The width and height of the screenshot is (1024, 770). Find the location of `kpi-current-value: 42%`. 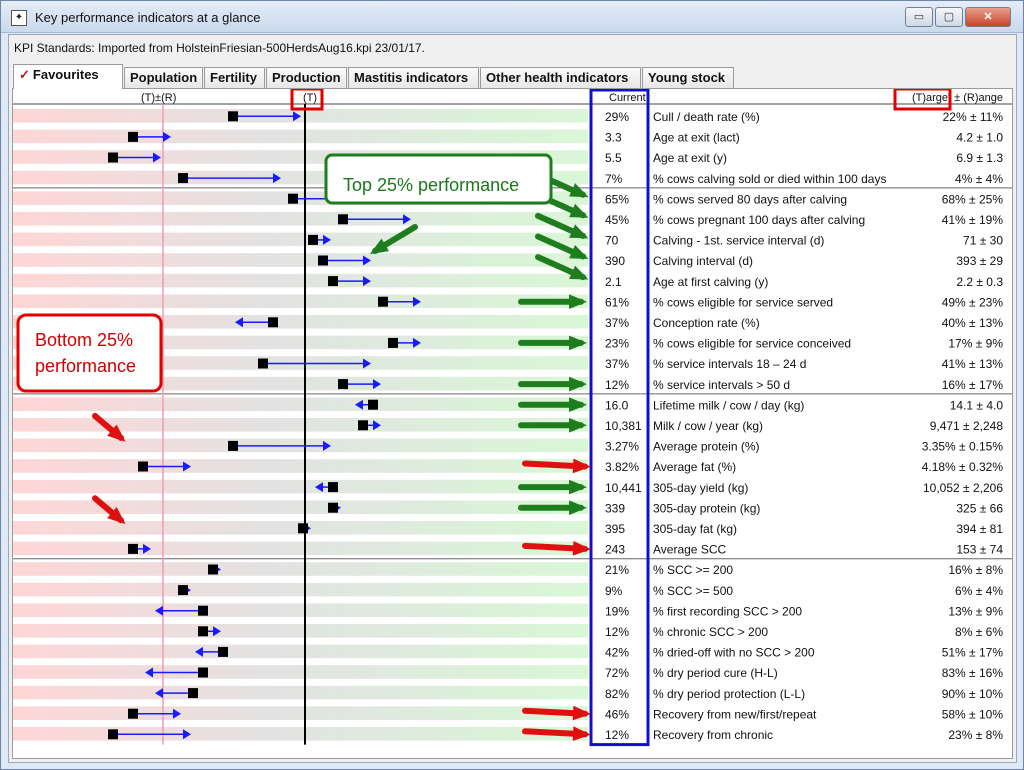

kpi-current-value: 42% is located at coordinates (617, 653).